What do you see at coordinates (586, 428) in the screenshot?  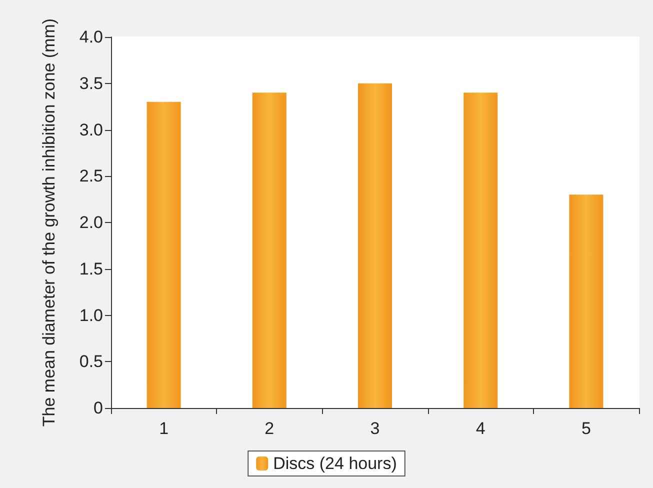 I see `x-tick-label: 5` at bounding box center [586, 428].